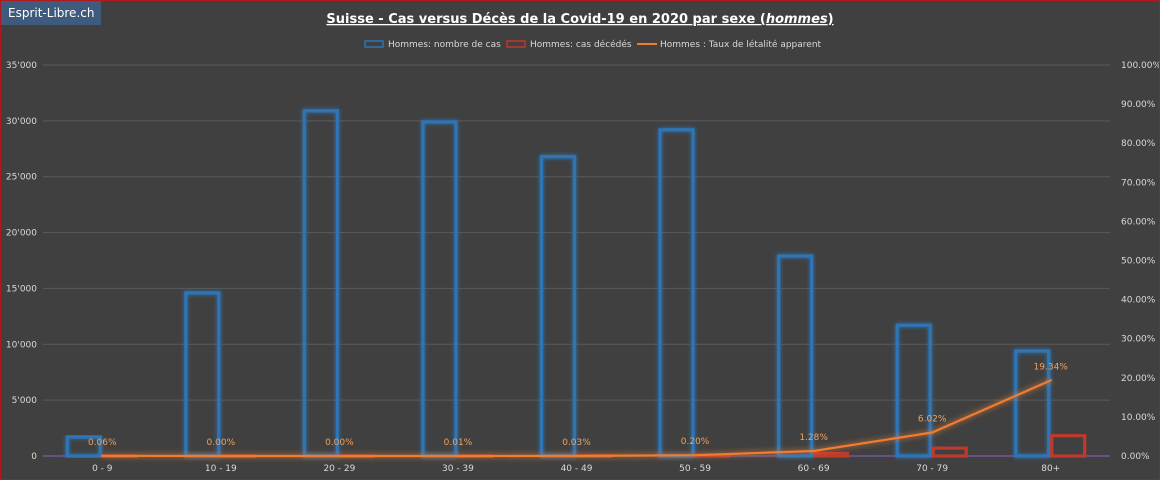 This screenshot has width=1160, height=480. Describe the element at coordinates (1138, 105) in the screenshot. I see `y-right-tick-label: 90.00%` at that location.